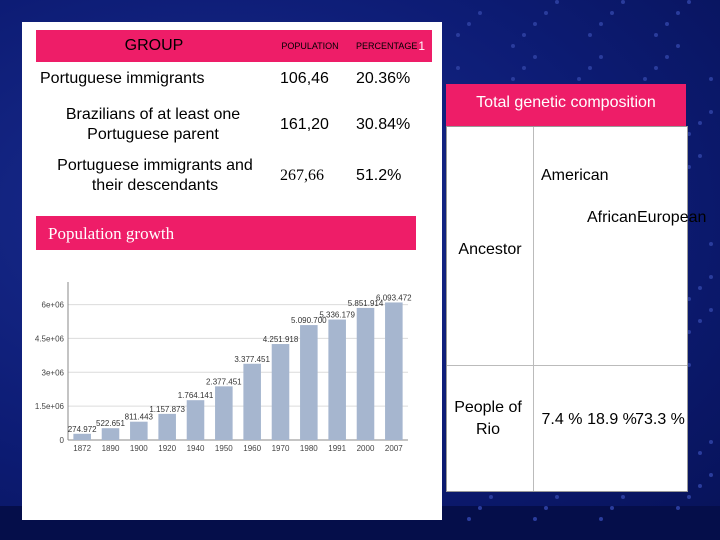  I want to click on genetic-row-label-rio: People of Rio, so click(488, 418).